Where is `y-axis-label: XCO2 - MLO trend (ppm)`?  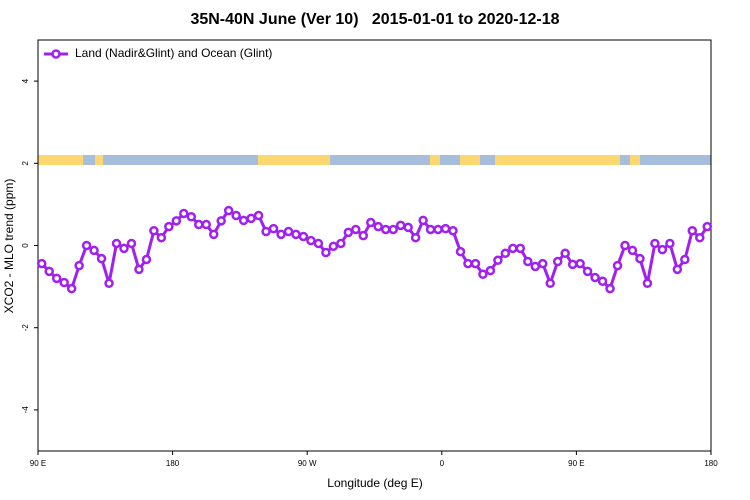 y-axis-label: XCO2 - MLO trend (ppm) is located at coordinates (9, 246).